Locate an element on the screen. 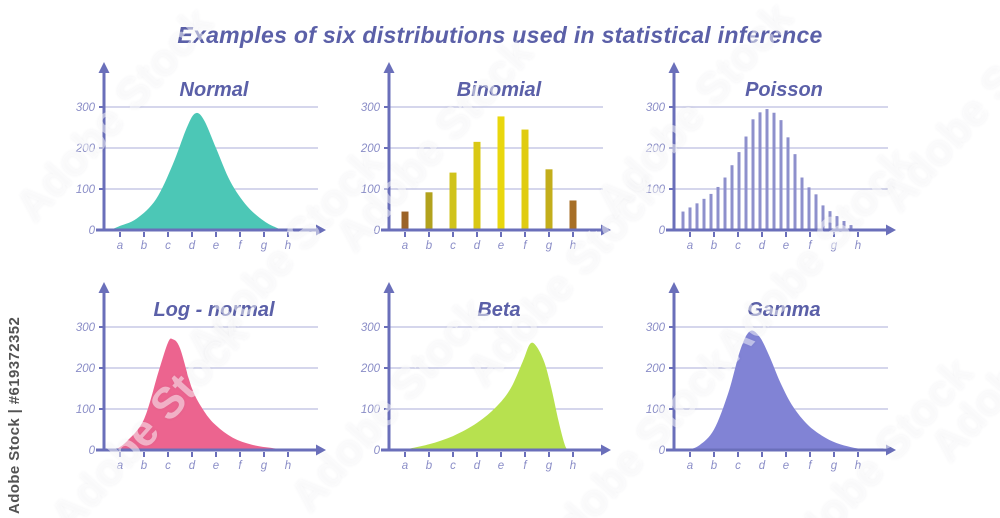 The height and width of the screenshot is (518, 1000). chart-beta-svg: 0 100 200 300 a b c d e f g h Beta is located at coordinates (485, 377).